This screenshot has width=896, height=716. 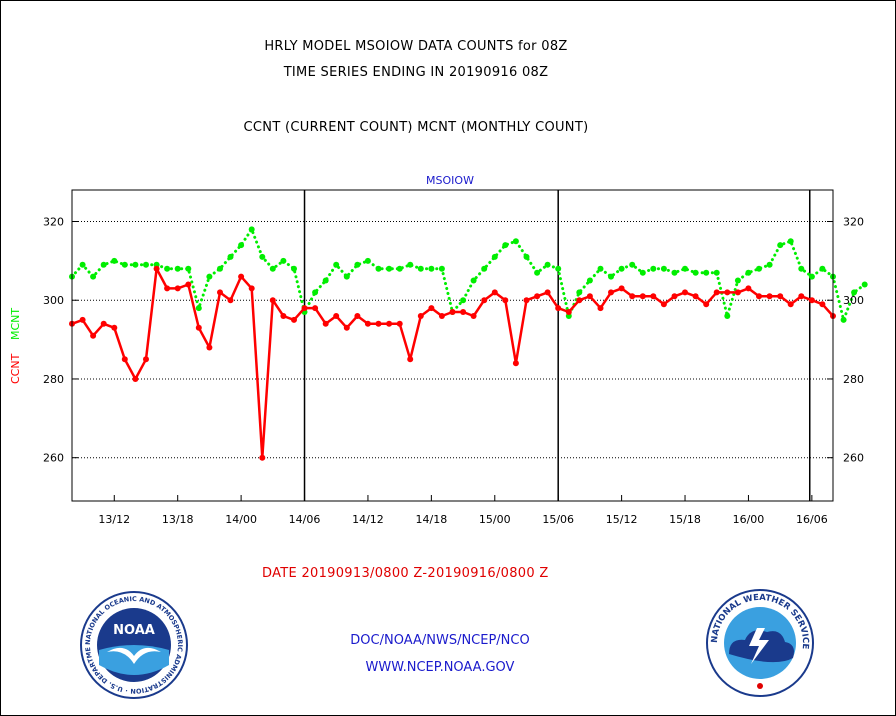 I want to click on chart-title-line-2: TIME SERIES ENDING IN 20190916 08Z, so click(x=416, y=72).